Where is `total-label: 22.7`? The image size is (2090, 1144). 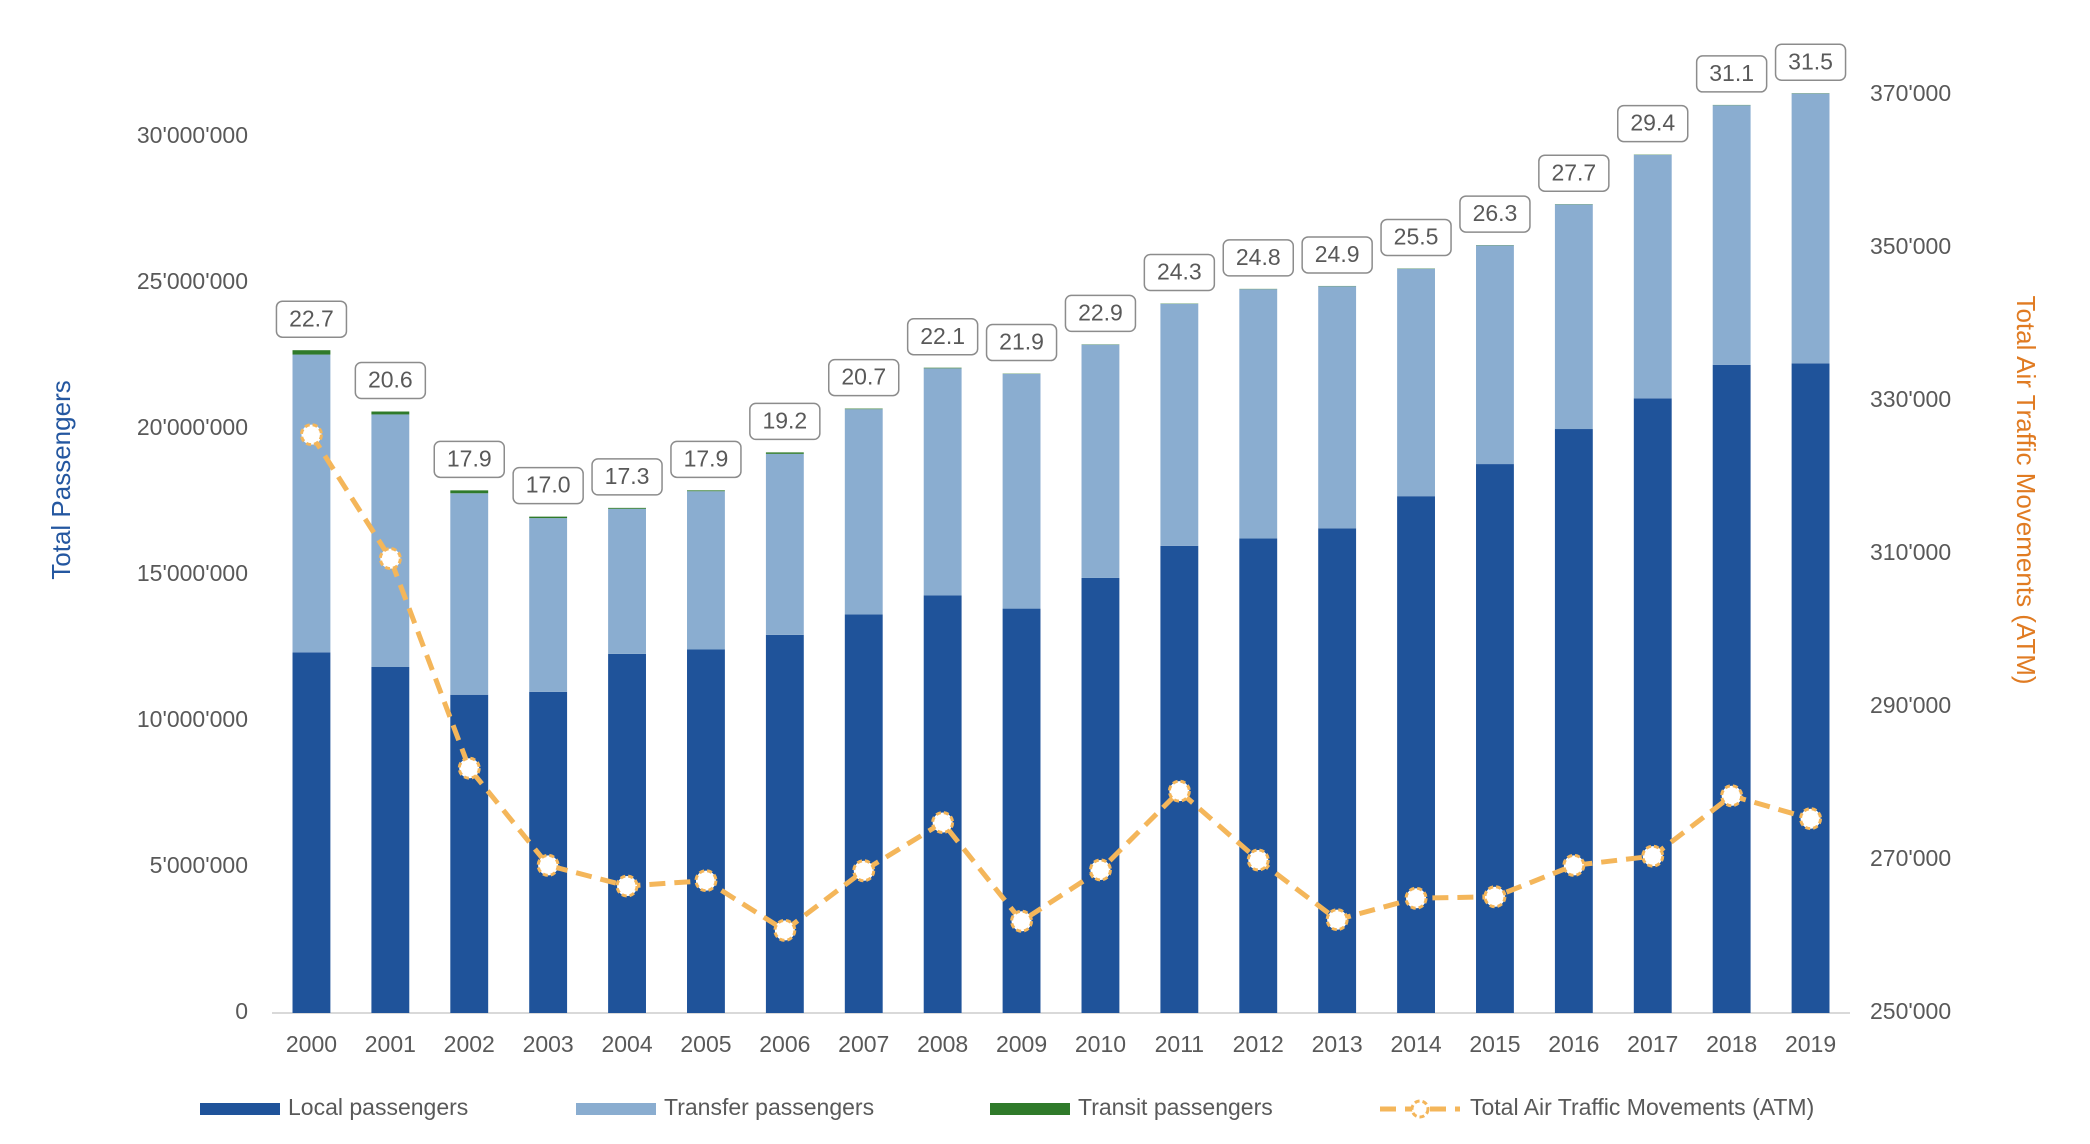 total-label: 22.7 is located at coordinates (311, 318).